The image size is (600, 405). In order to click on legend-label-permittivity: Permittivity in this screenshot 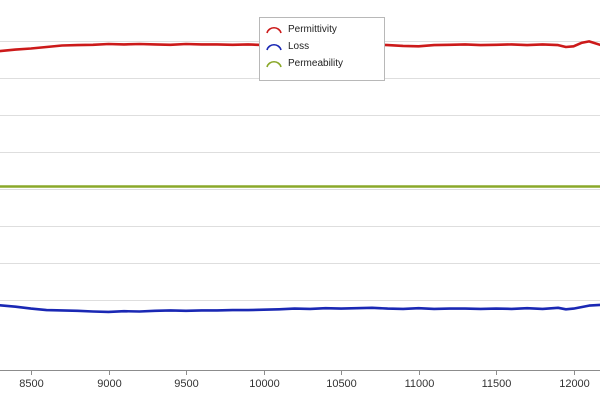, I will do `click(312, 29)`.